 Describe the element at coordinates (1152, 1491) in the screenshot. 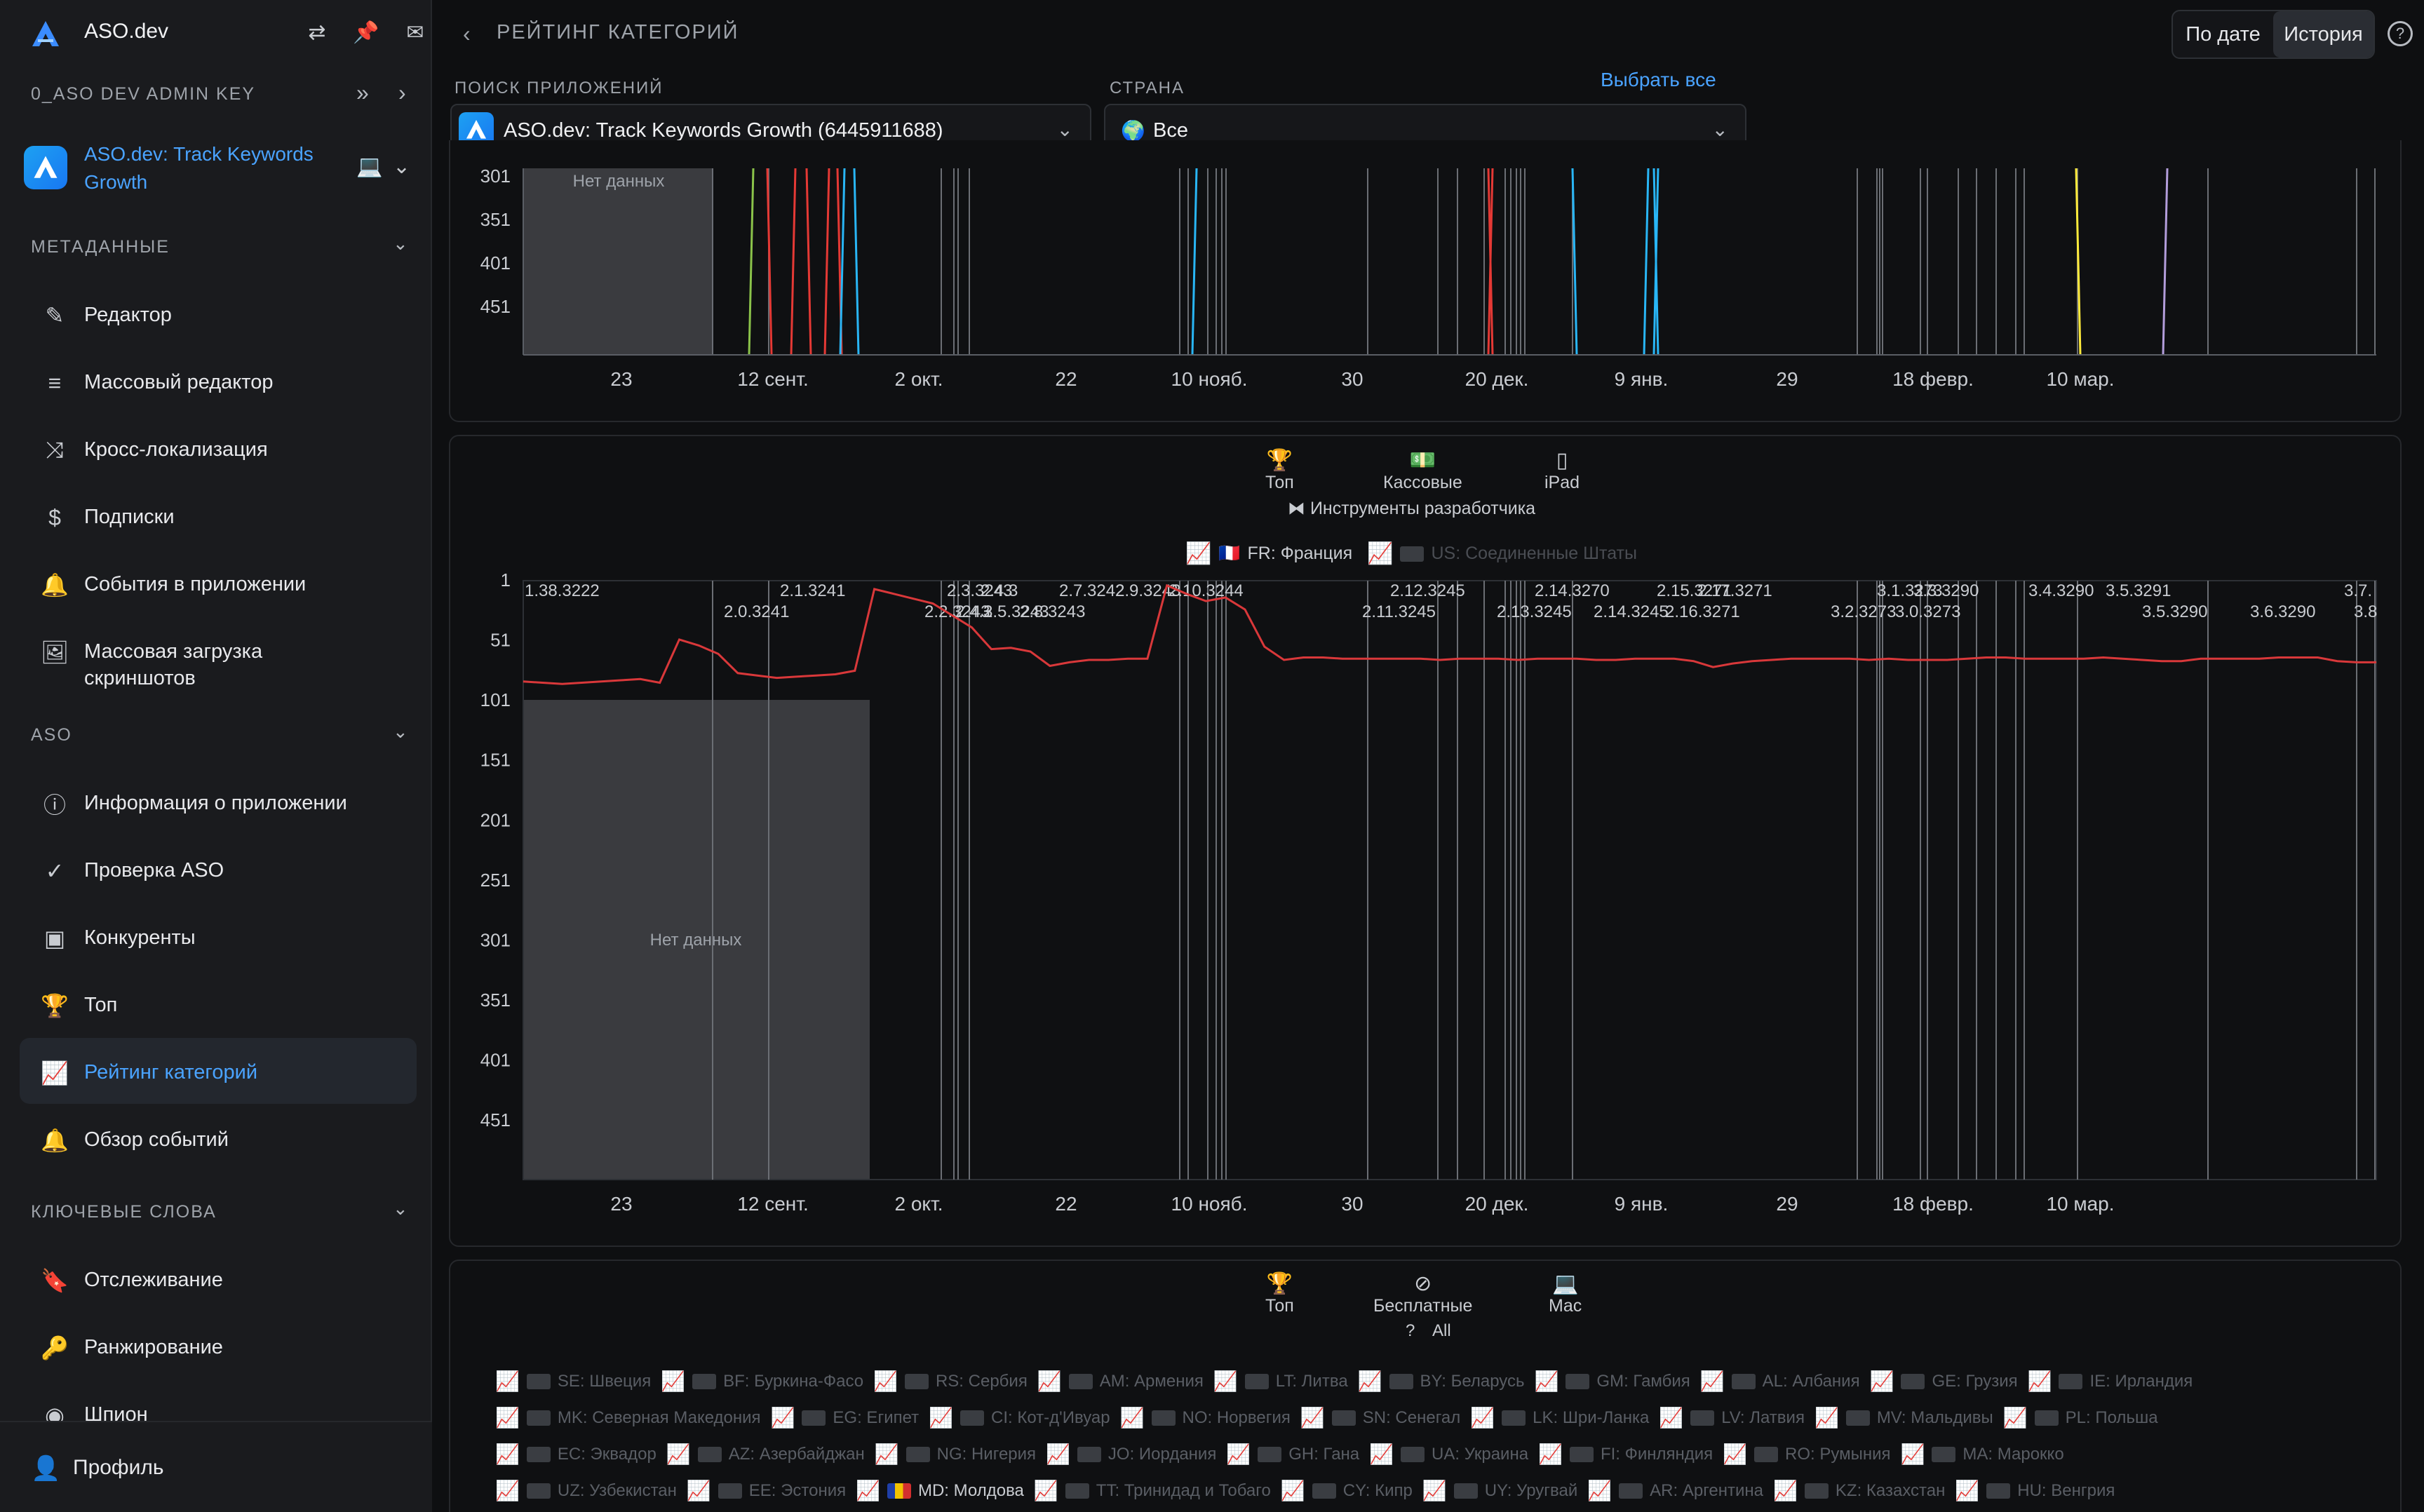

I see `legend-item: 📈 TT: Тринидад и Тобаго` at that location.